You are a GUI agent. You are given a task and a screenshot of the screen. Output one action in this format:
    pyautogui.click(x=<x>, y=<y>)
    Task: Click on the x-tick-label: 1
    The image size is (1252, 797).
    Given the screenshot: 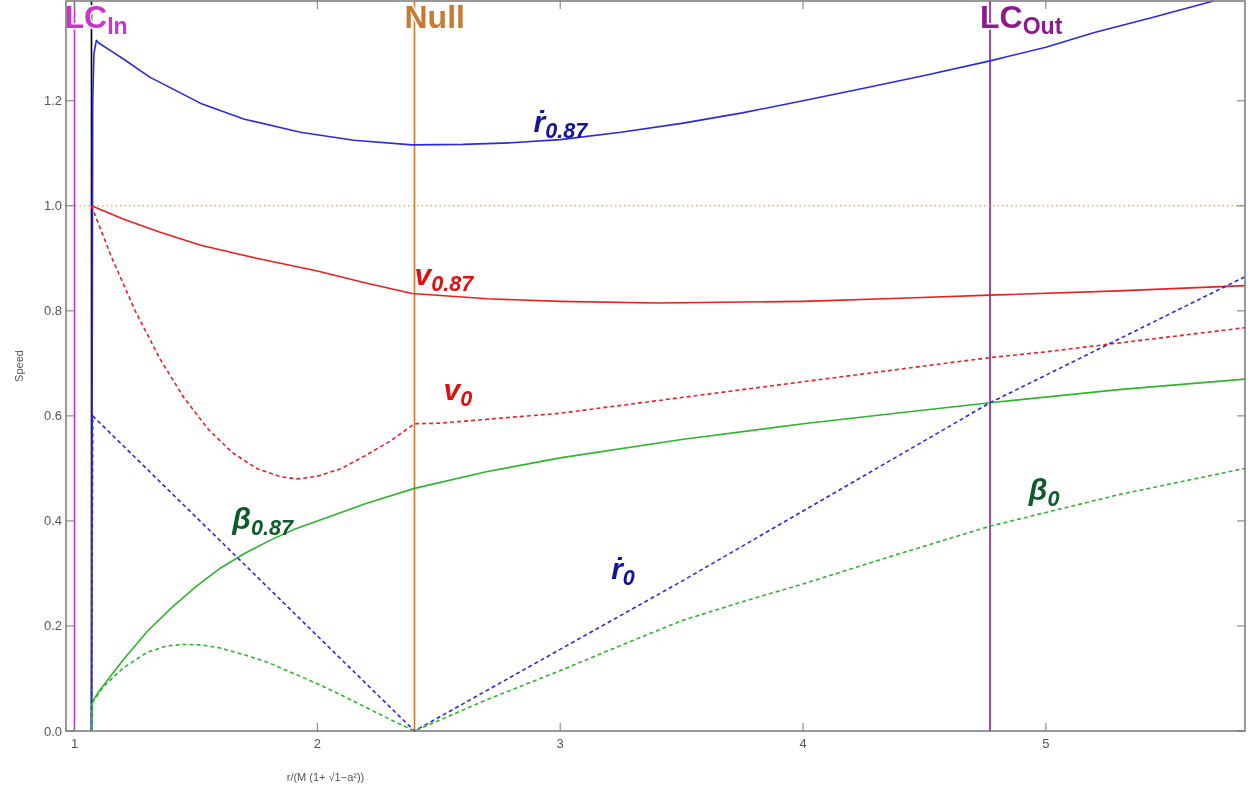 What is the action you would take?
    pyautogui.click(x=74, y=743)
    